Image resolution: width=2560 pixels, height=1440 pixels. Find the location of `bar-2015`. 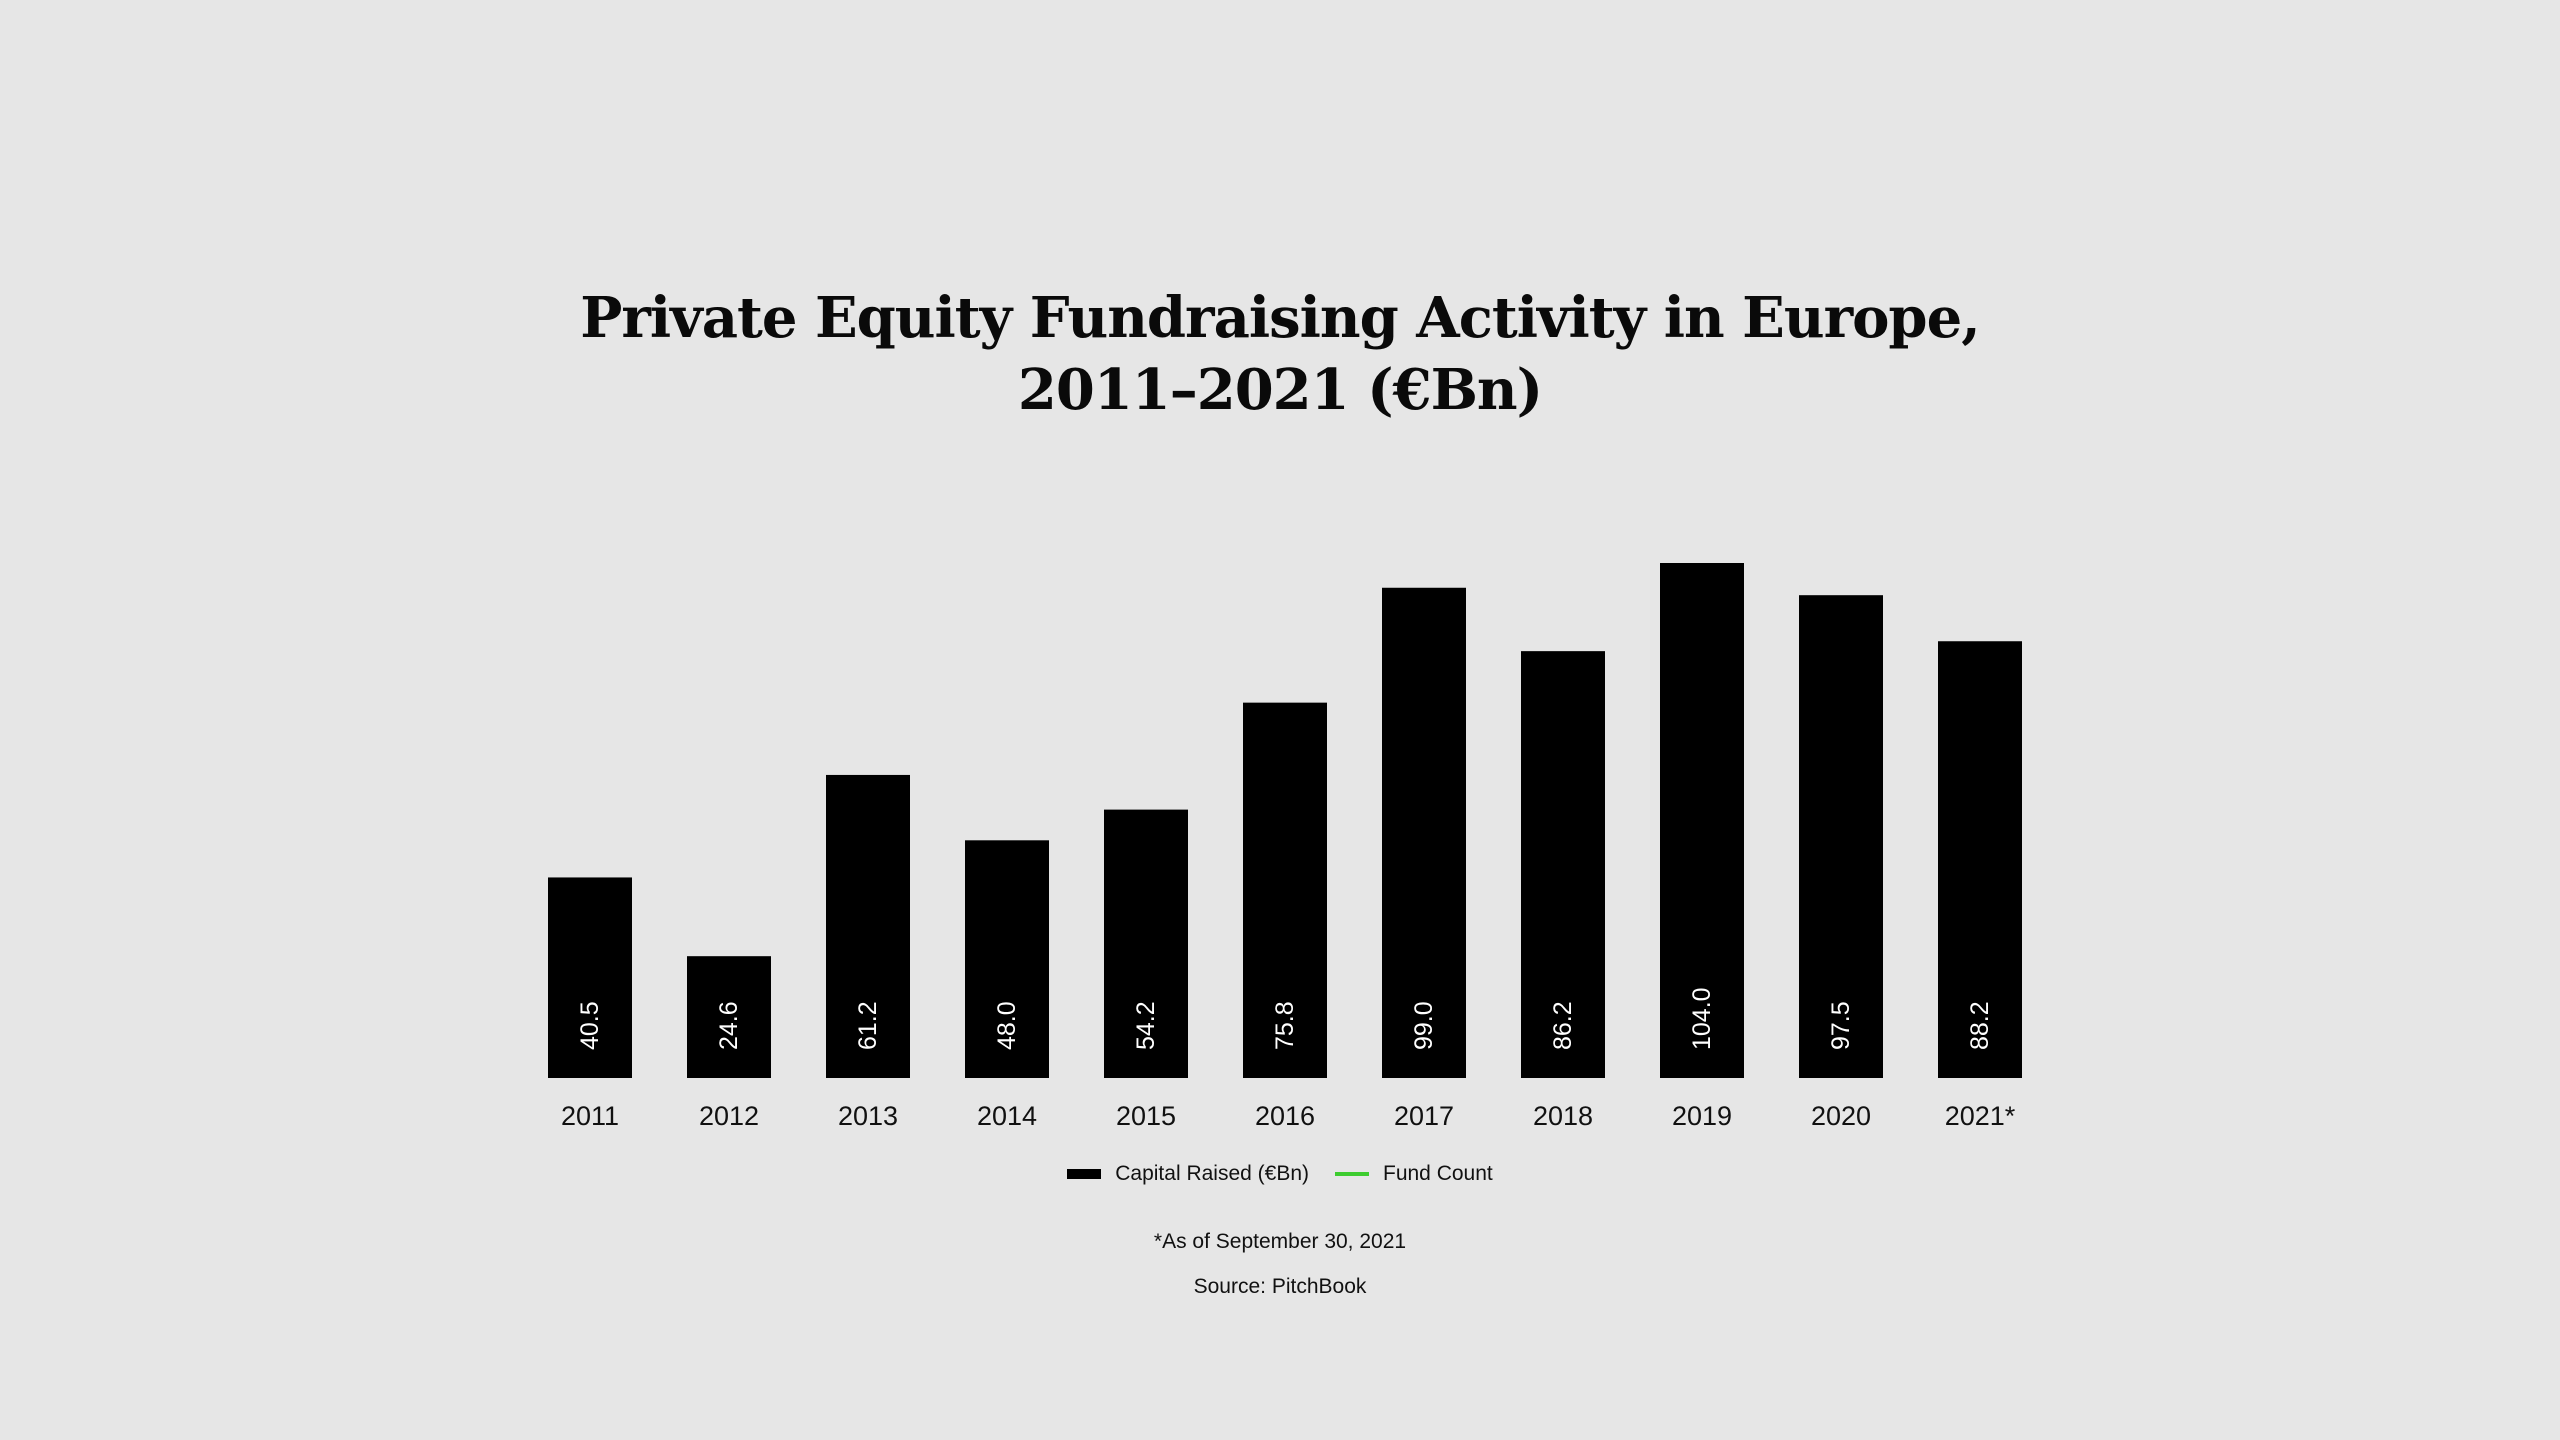

bar-2015 is located at coordinates (1146, 943).